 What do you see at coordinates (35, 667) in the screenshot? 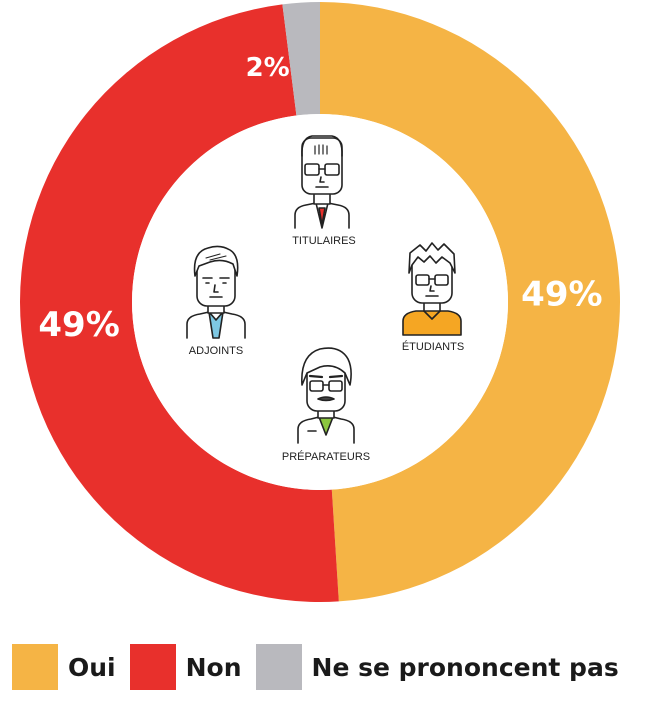
I see `legend-swatch-oui` at bounding box center [35, 667].